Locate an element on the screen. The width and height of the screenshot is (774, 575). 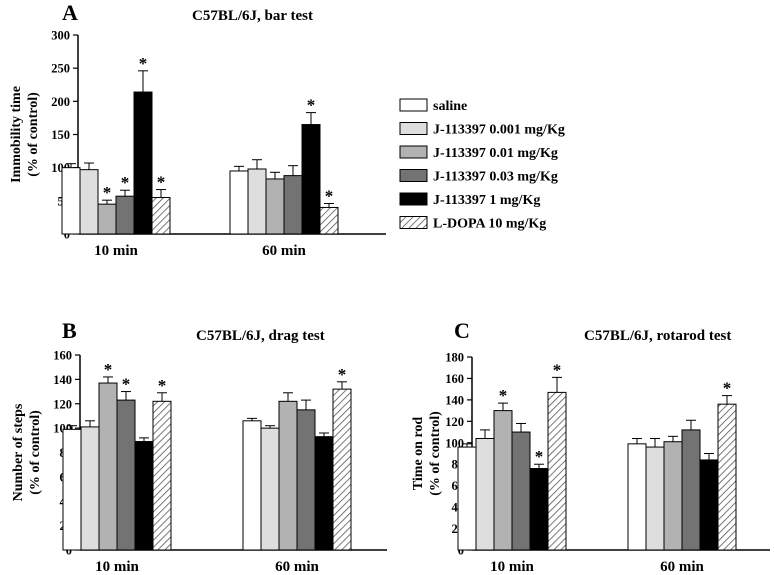
legend-label: J-113397 0.03 mg/Kg is located at coordinates (495, 177).